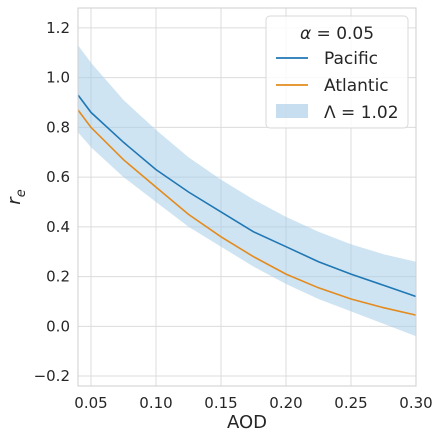 This screenshot has width=440, height=440. Describe the element at coordinates (14, 200) in the screenshot. I see `y-axis-label-base: r` at that location.